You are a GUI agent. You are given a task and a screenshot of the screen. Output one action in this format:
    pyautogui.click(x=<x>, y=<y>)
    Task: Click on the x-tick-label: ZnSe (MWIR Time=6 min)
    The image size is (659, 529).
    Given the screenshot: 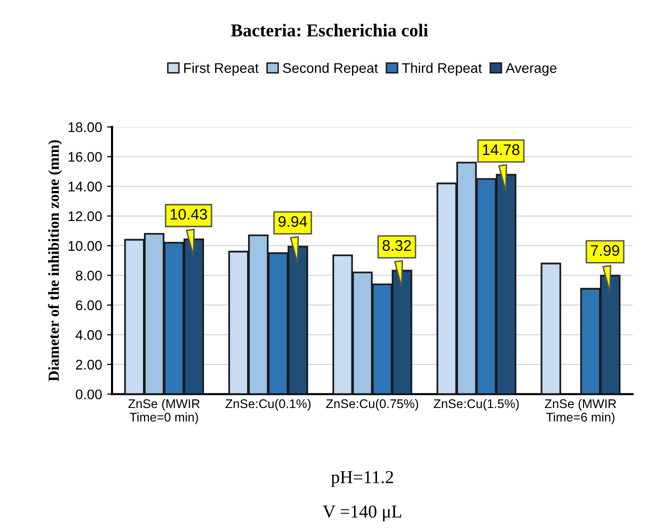 What is the action you would take?
    pyautogui.click(x=580, y=411)
    